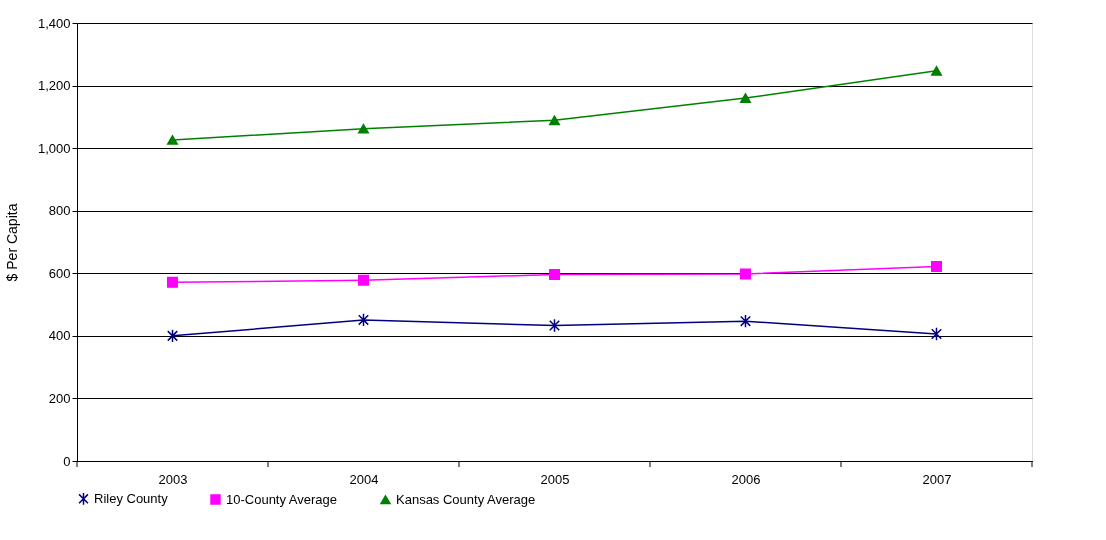 This screenshot has height=540, width=1106. I want to click on legend-label: Riley County, so click(131, 498).